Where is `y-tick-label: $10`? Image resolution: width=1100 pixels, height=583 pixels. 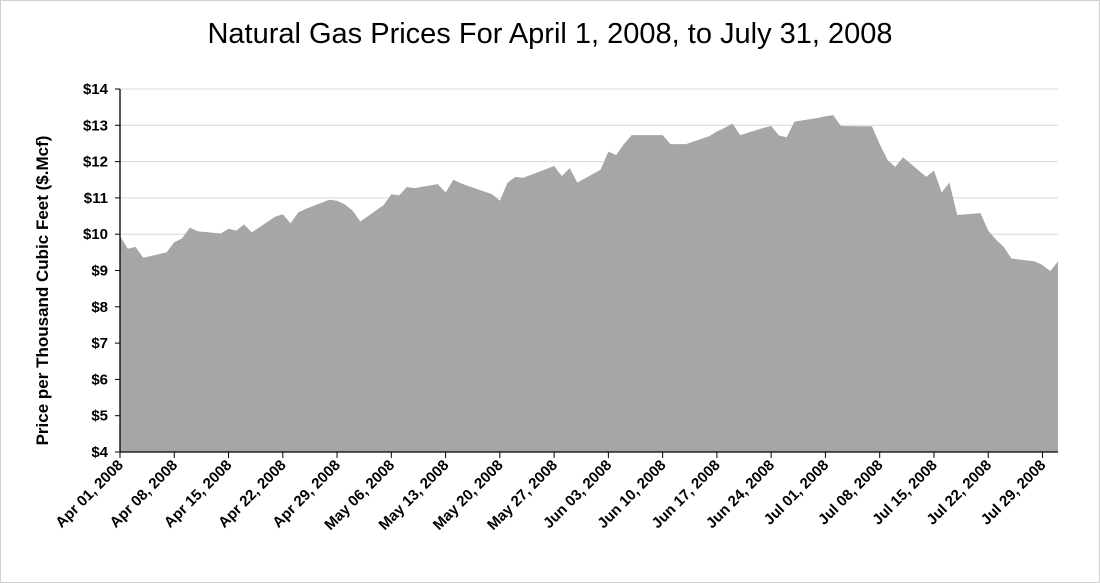
y-tick-label: $10 is located at coordinates (95, 234).